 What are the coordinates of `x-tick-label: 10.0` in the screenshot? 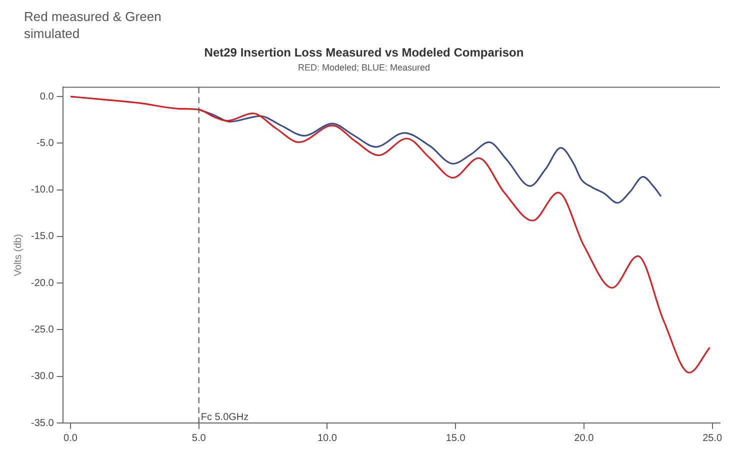 It's located at (327, 438).